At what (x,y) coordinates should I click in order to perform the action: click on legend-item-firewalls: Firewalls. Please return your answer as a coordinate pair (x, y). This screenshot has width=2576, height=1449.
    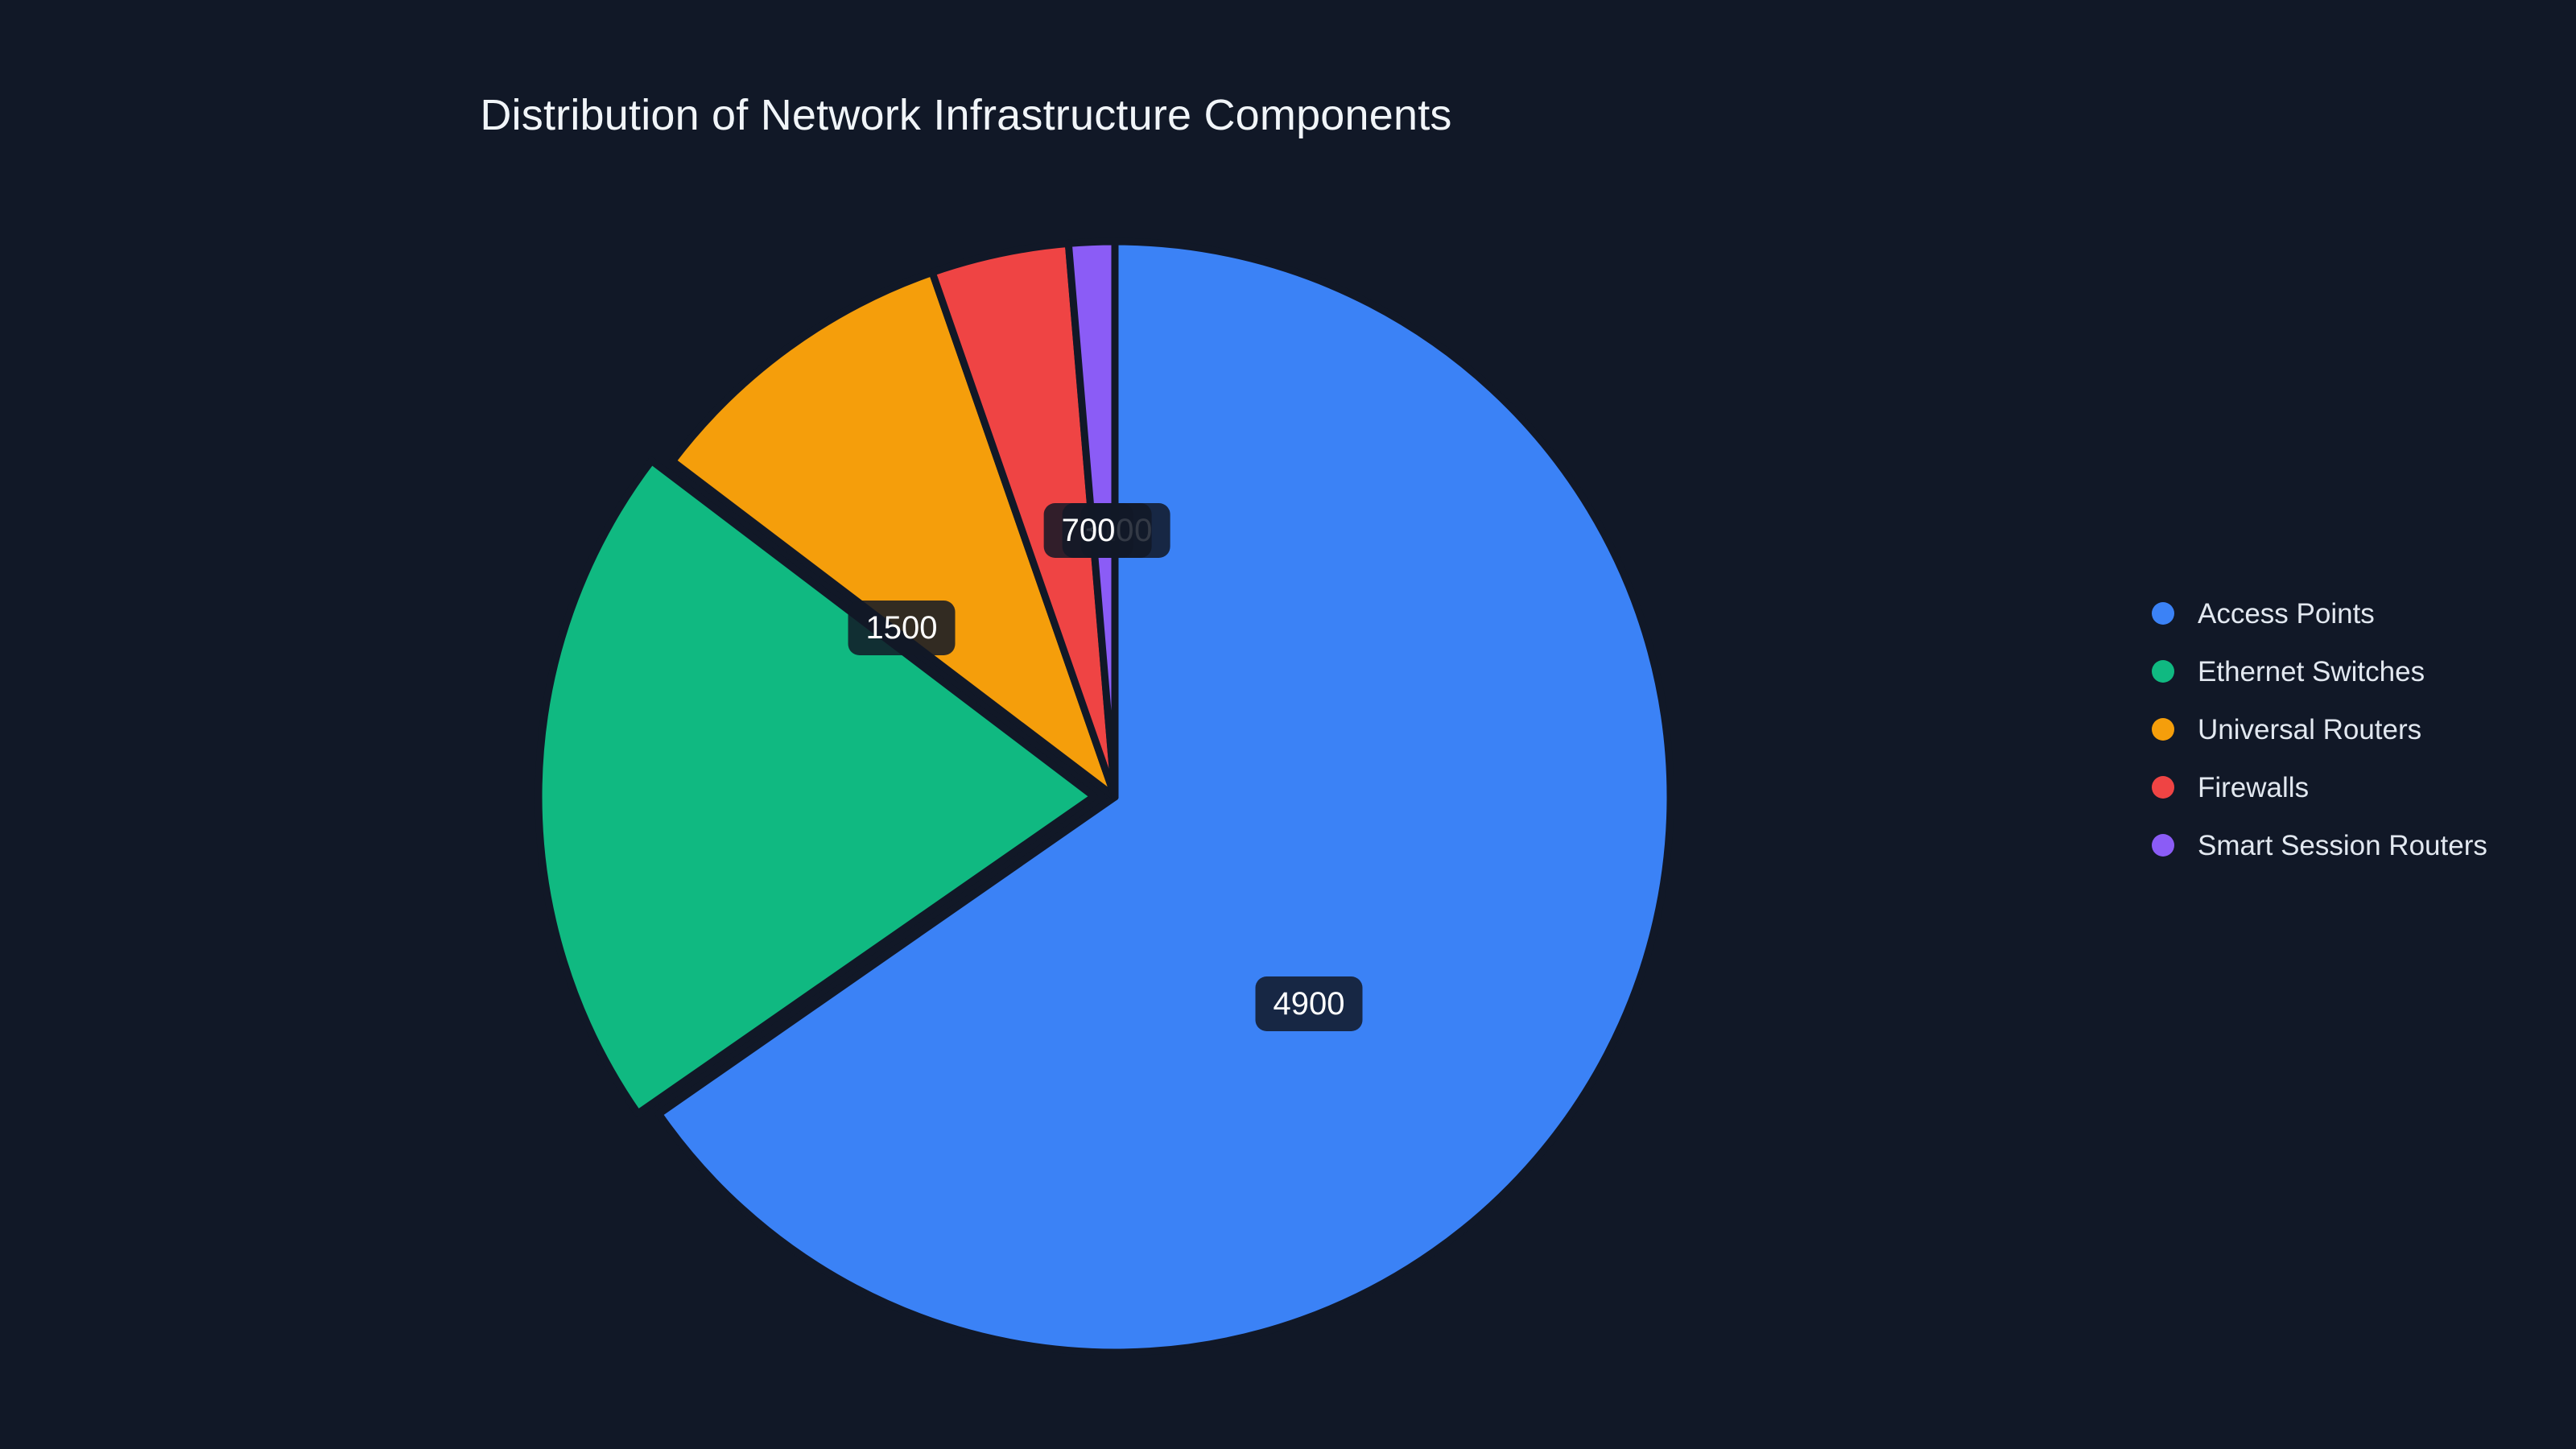
    Looking at the image, I should click on (2319, 787).